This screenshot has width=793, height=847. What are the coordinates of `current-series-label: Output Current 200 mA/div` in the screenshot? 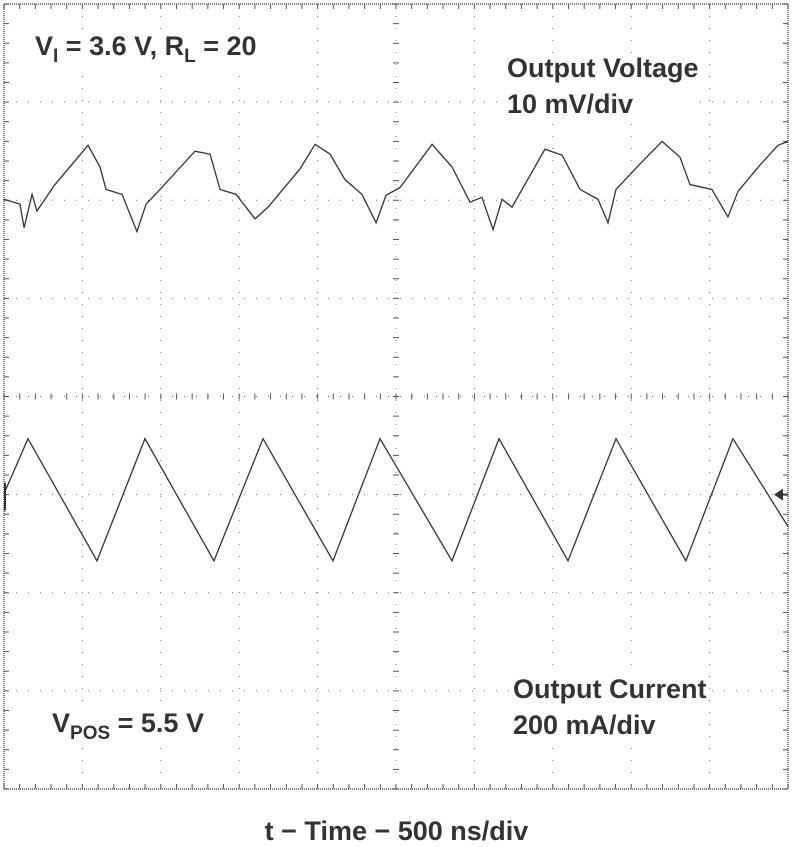 It's located at (610, 707).